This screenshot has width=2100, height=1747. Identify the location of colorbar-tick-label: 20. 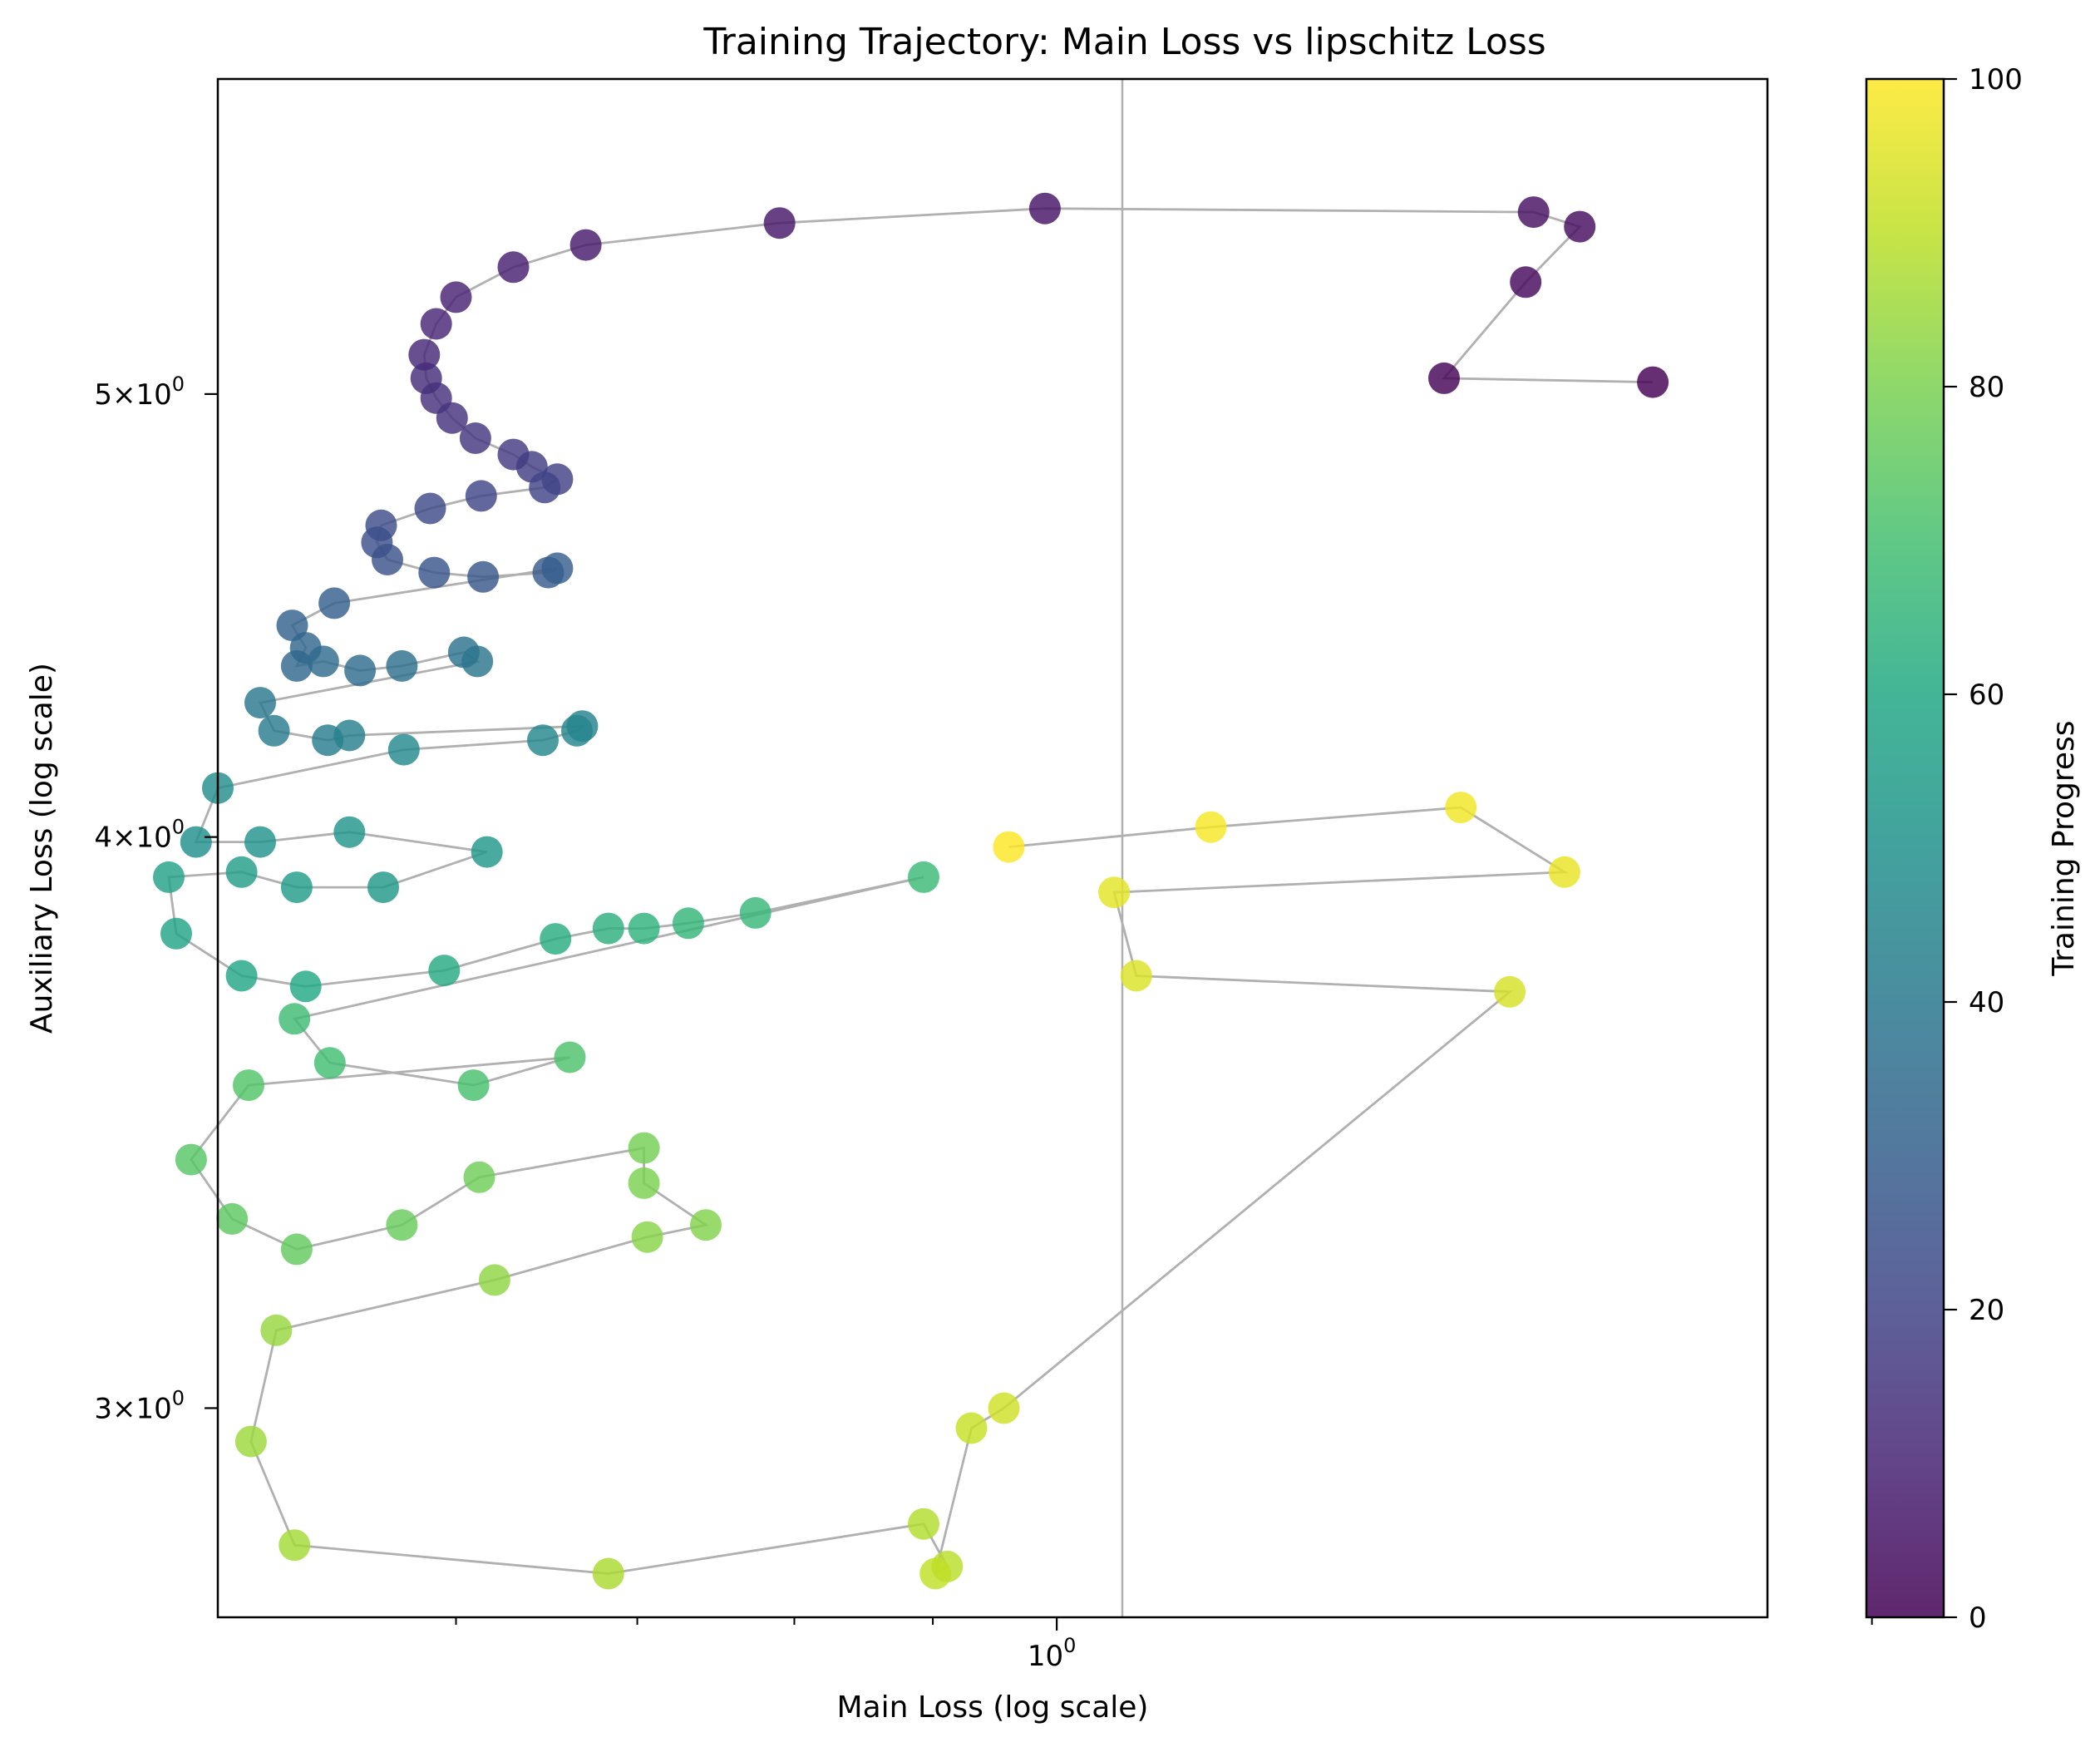
(1986, 1310).